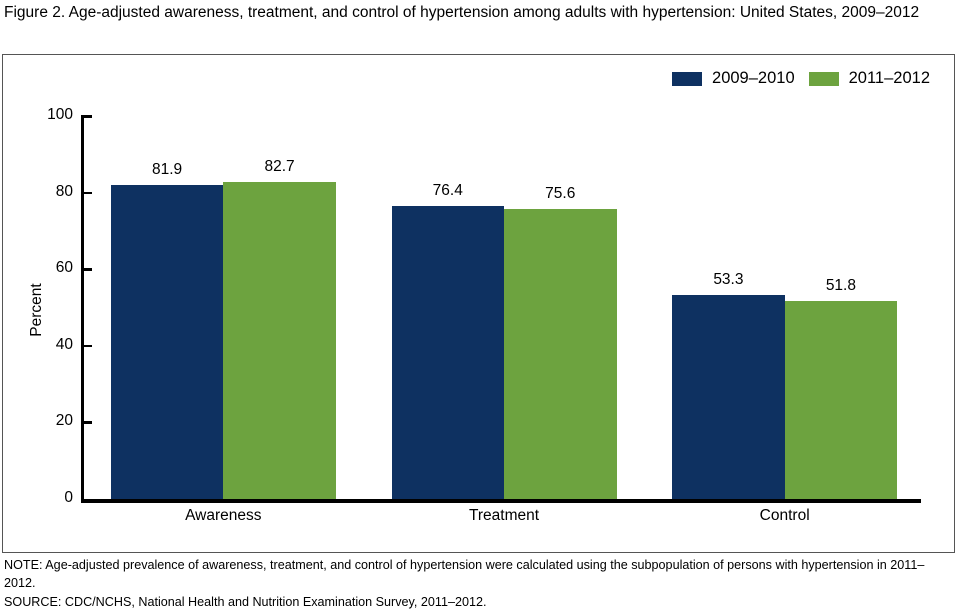  I want to click on bar-2011–2012-Treatment, so click(560, 354).